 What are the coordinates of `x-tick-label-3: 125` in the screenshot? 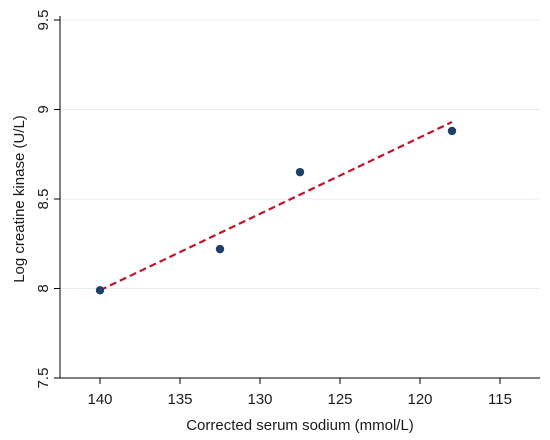 It's located at (339, 399).